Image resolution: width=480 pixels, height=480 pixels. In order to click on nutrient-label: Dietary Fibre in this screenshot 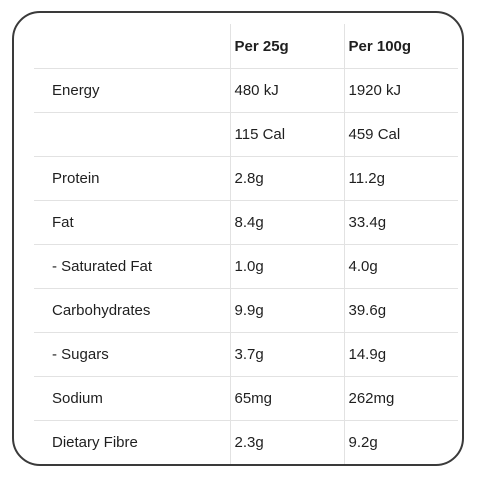, I will do `click(95, 442)`.